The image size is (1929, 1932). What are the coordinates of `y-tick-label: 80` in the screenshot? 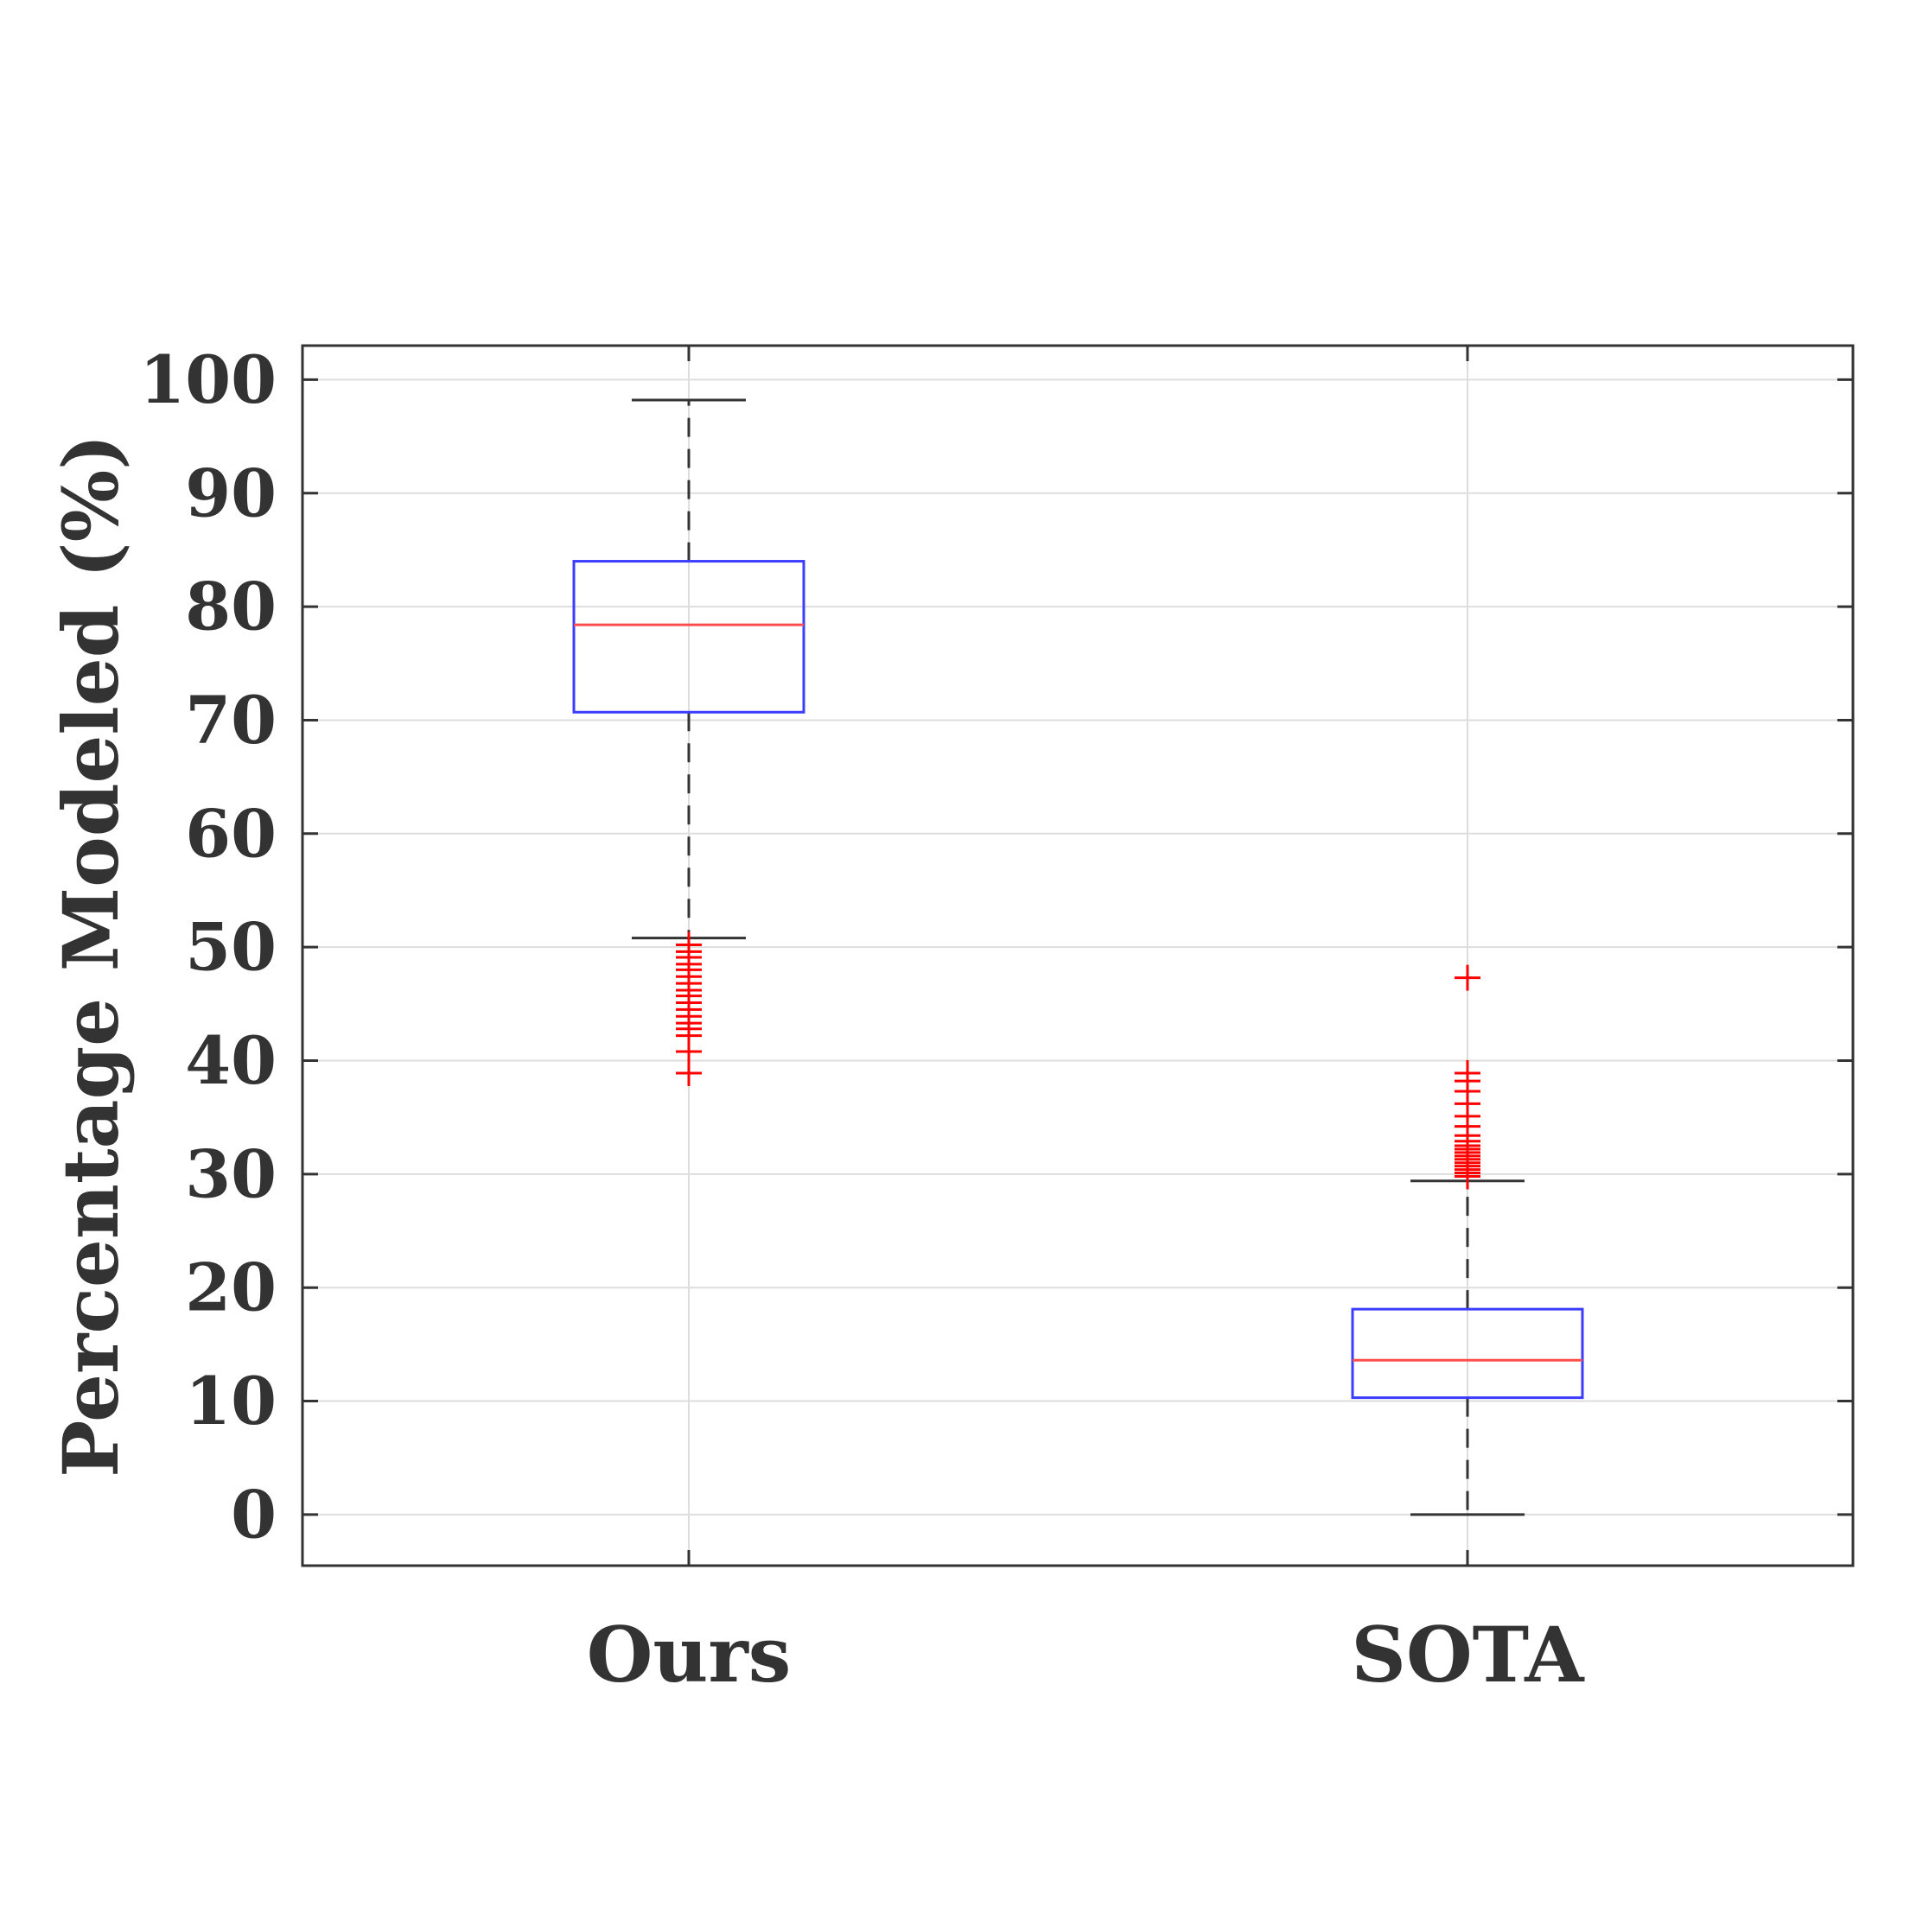 It's located at (231, 607).